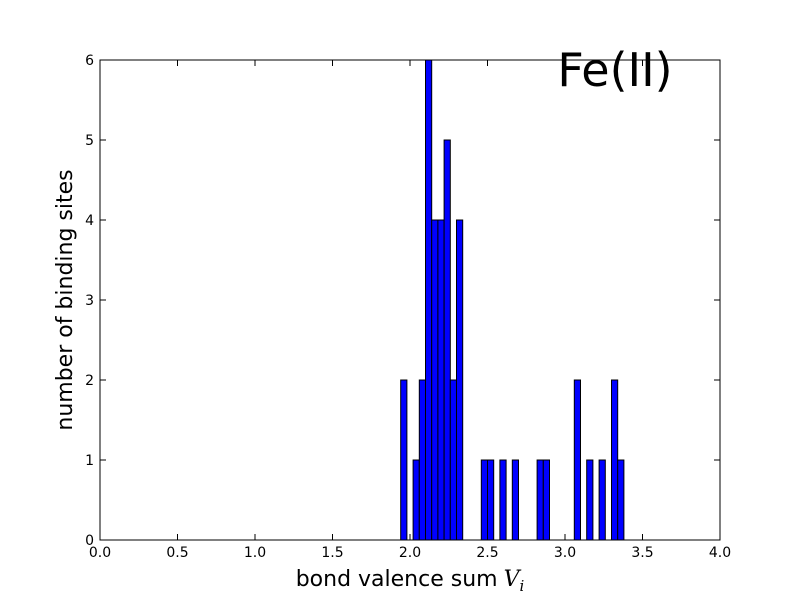 This screenshot has width=800, height=600. What do you see at coordinates (410, 553) in the screenshot?
I see `x-tick-label: 2.0` at bounding box center [410, 553].